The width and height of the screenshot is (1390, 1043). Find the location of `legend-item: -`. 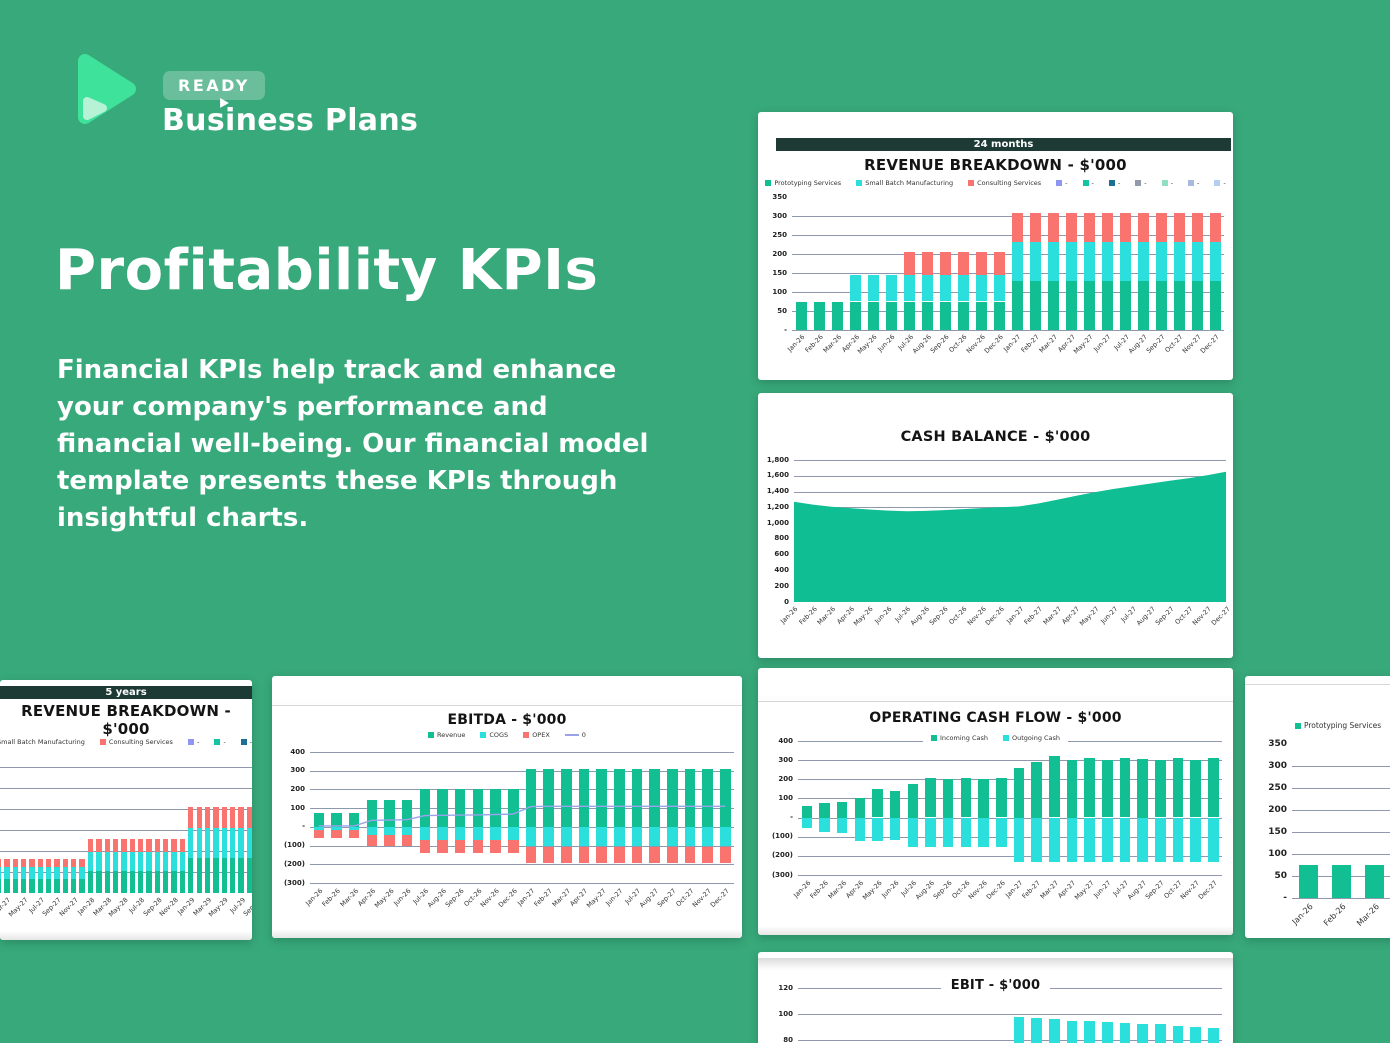

legend-item: - is located at coordinates (1220, 183).